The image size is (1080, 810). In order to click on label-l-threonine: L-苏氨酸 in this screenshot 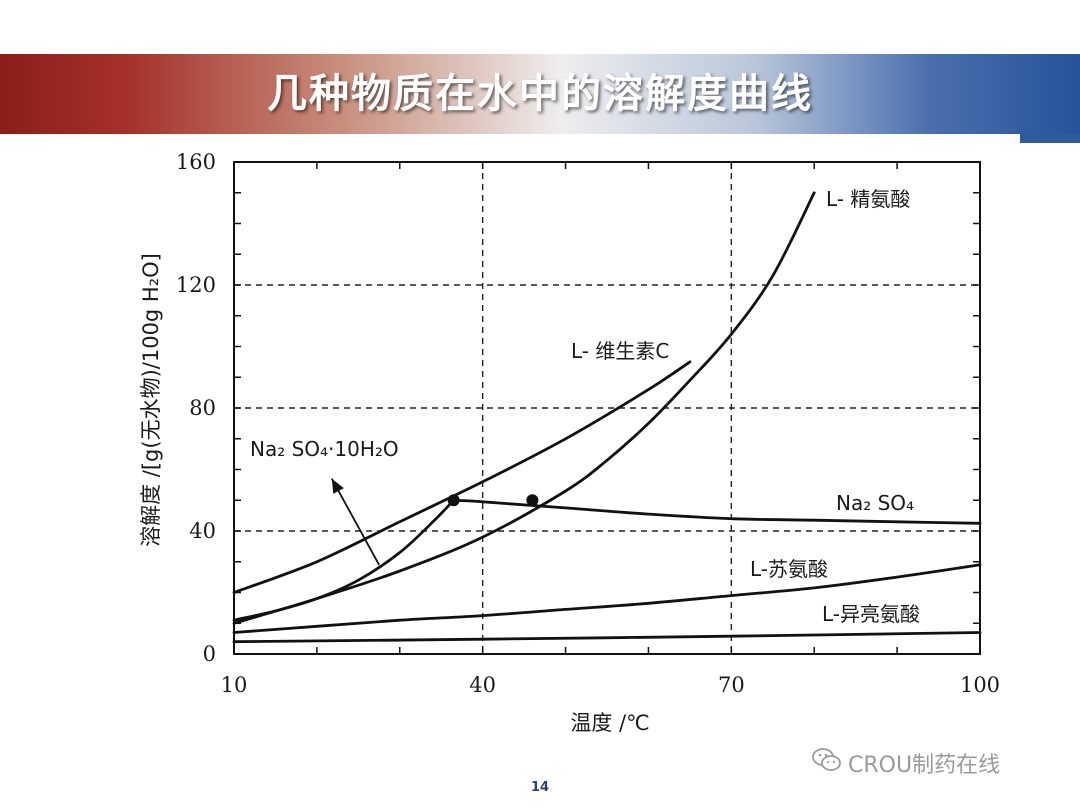, I will do `click(789, 569)`.